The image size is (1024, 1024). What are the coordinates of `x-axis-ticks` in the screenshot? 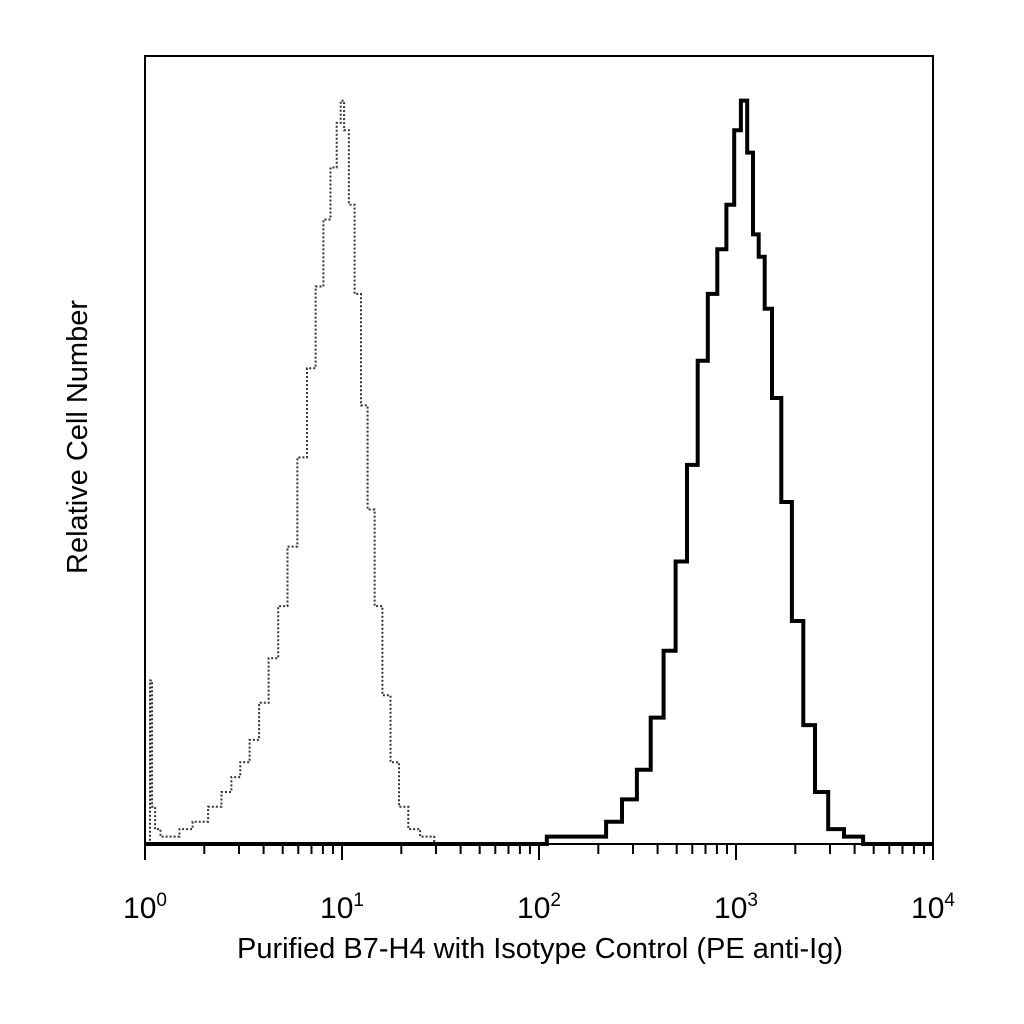 It's located at (539, 852).